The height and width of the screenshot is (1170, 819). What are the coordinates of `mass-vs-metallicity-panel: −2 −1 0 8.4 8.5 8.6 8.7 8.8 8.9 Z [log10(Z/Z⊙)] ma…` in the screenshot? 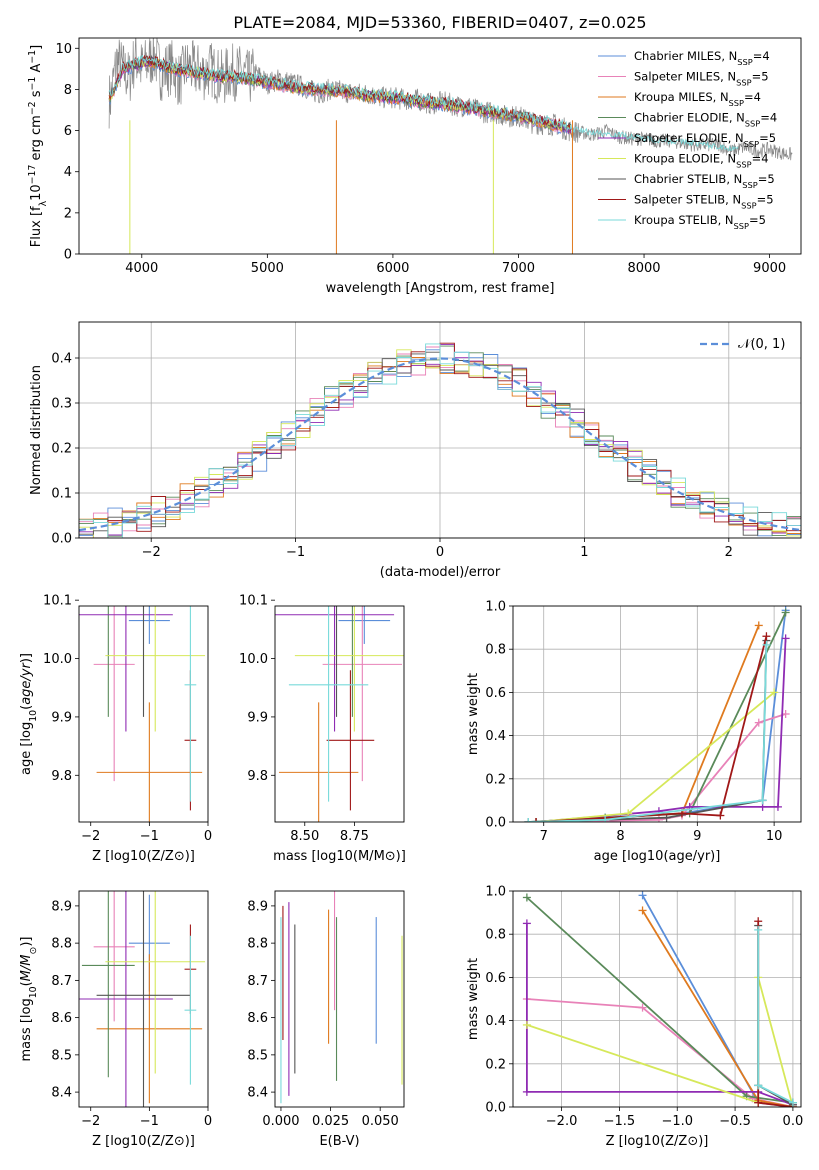 It's located at (115, 1019).